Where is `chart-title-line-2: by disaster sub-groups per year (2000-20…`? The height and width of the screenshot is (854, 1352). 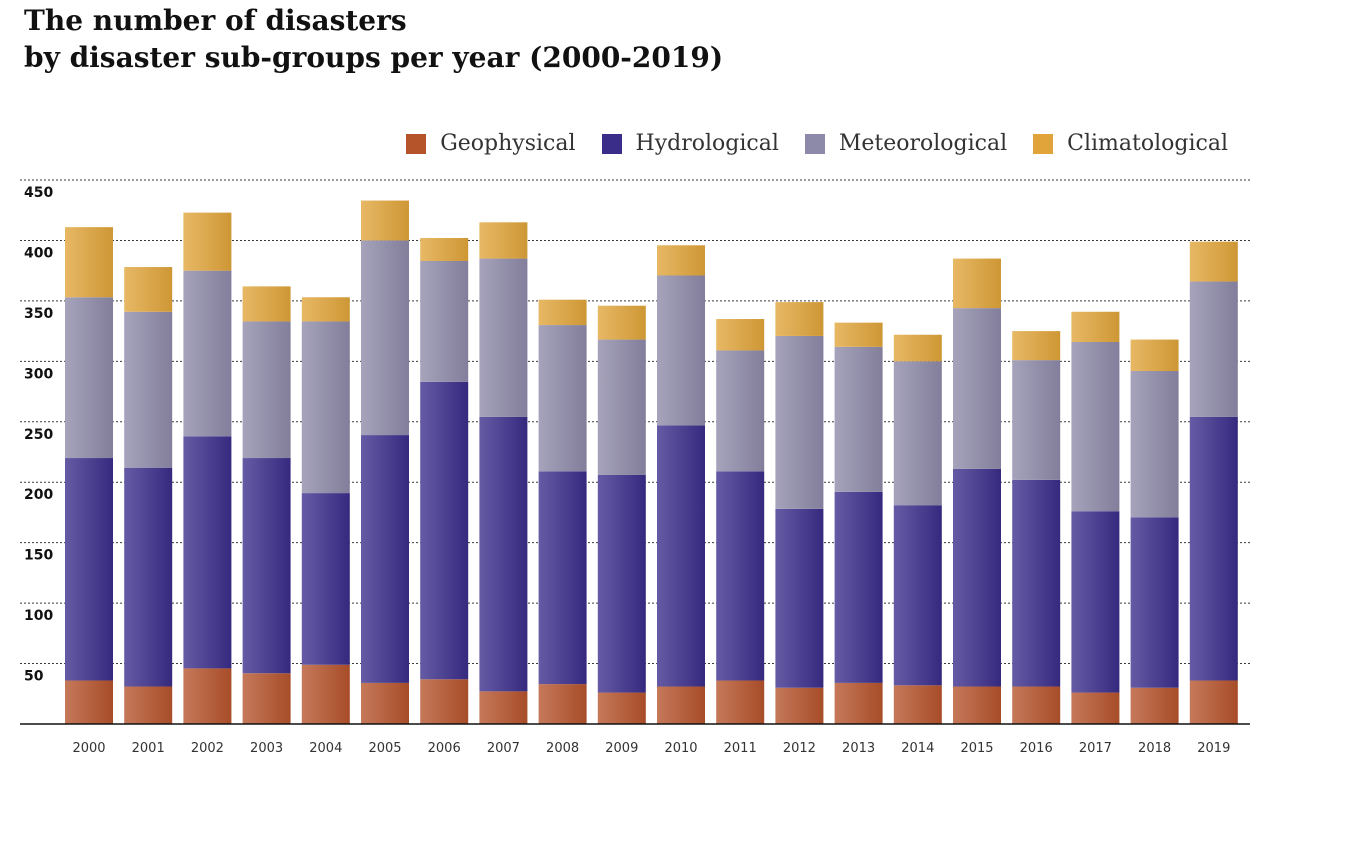
chart-title-line-2: by disaster sub-groups per year (2000-20… is located at coordinates (374, 57).